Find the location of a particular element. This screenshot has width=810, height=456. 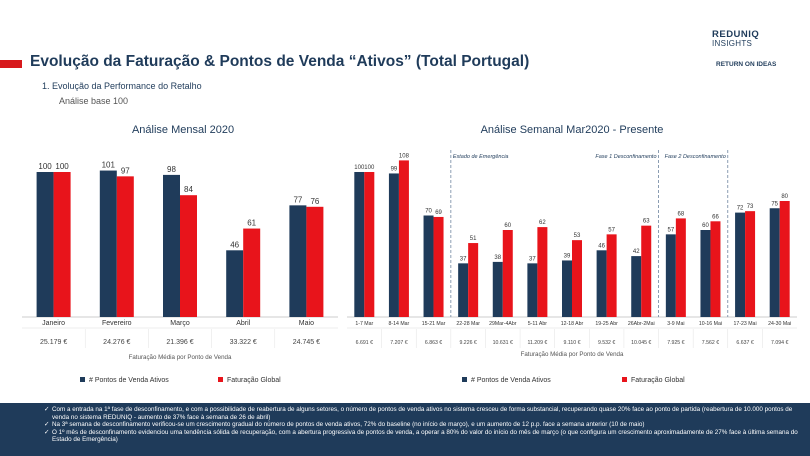

avg-value: 10.631 € is located at coordinates (503, 343).